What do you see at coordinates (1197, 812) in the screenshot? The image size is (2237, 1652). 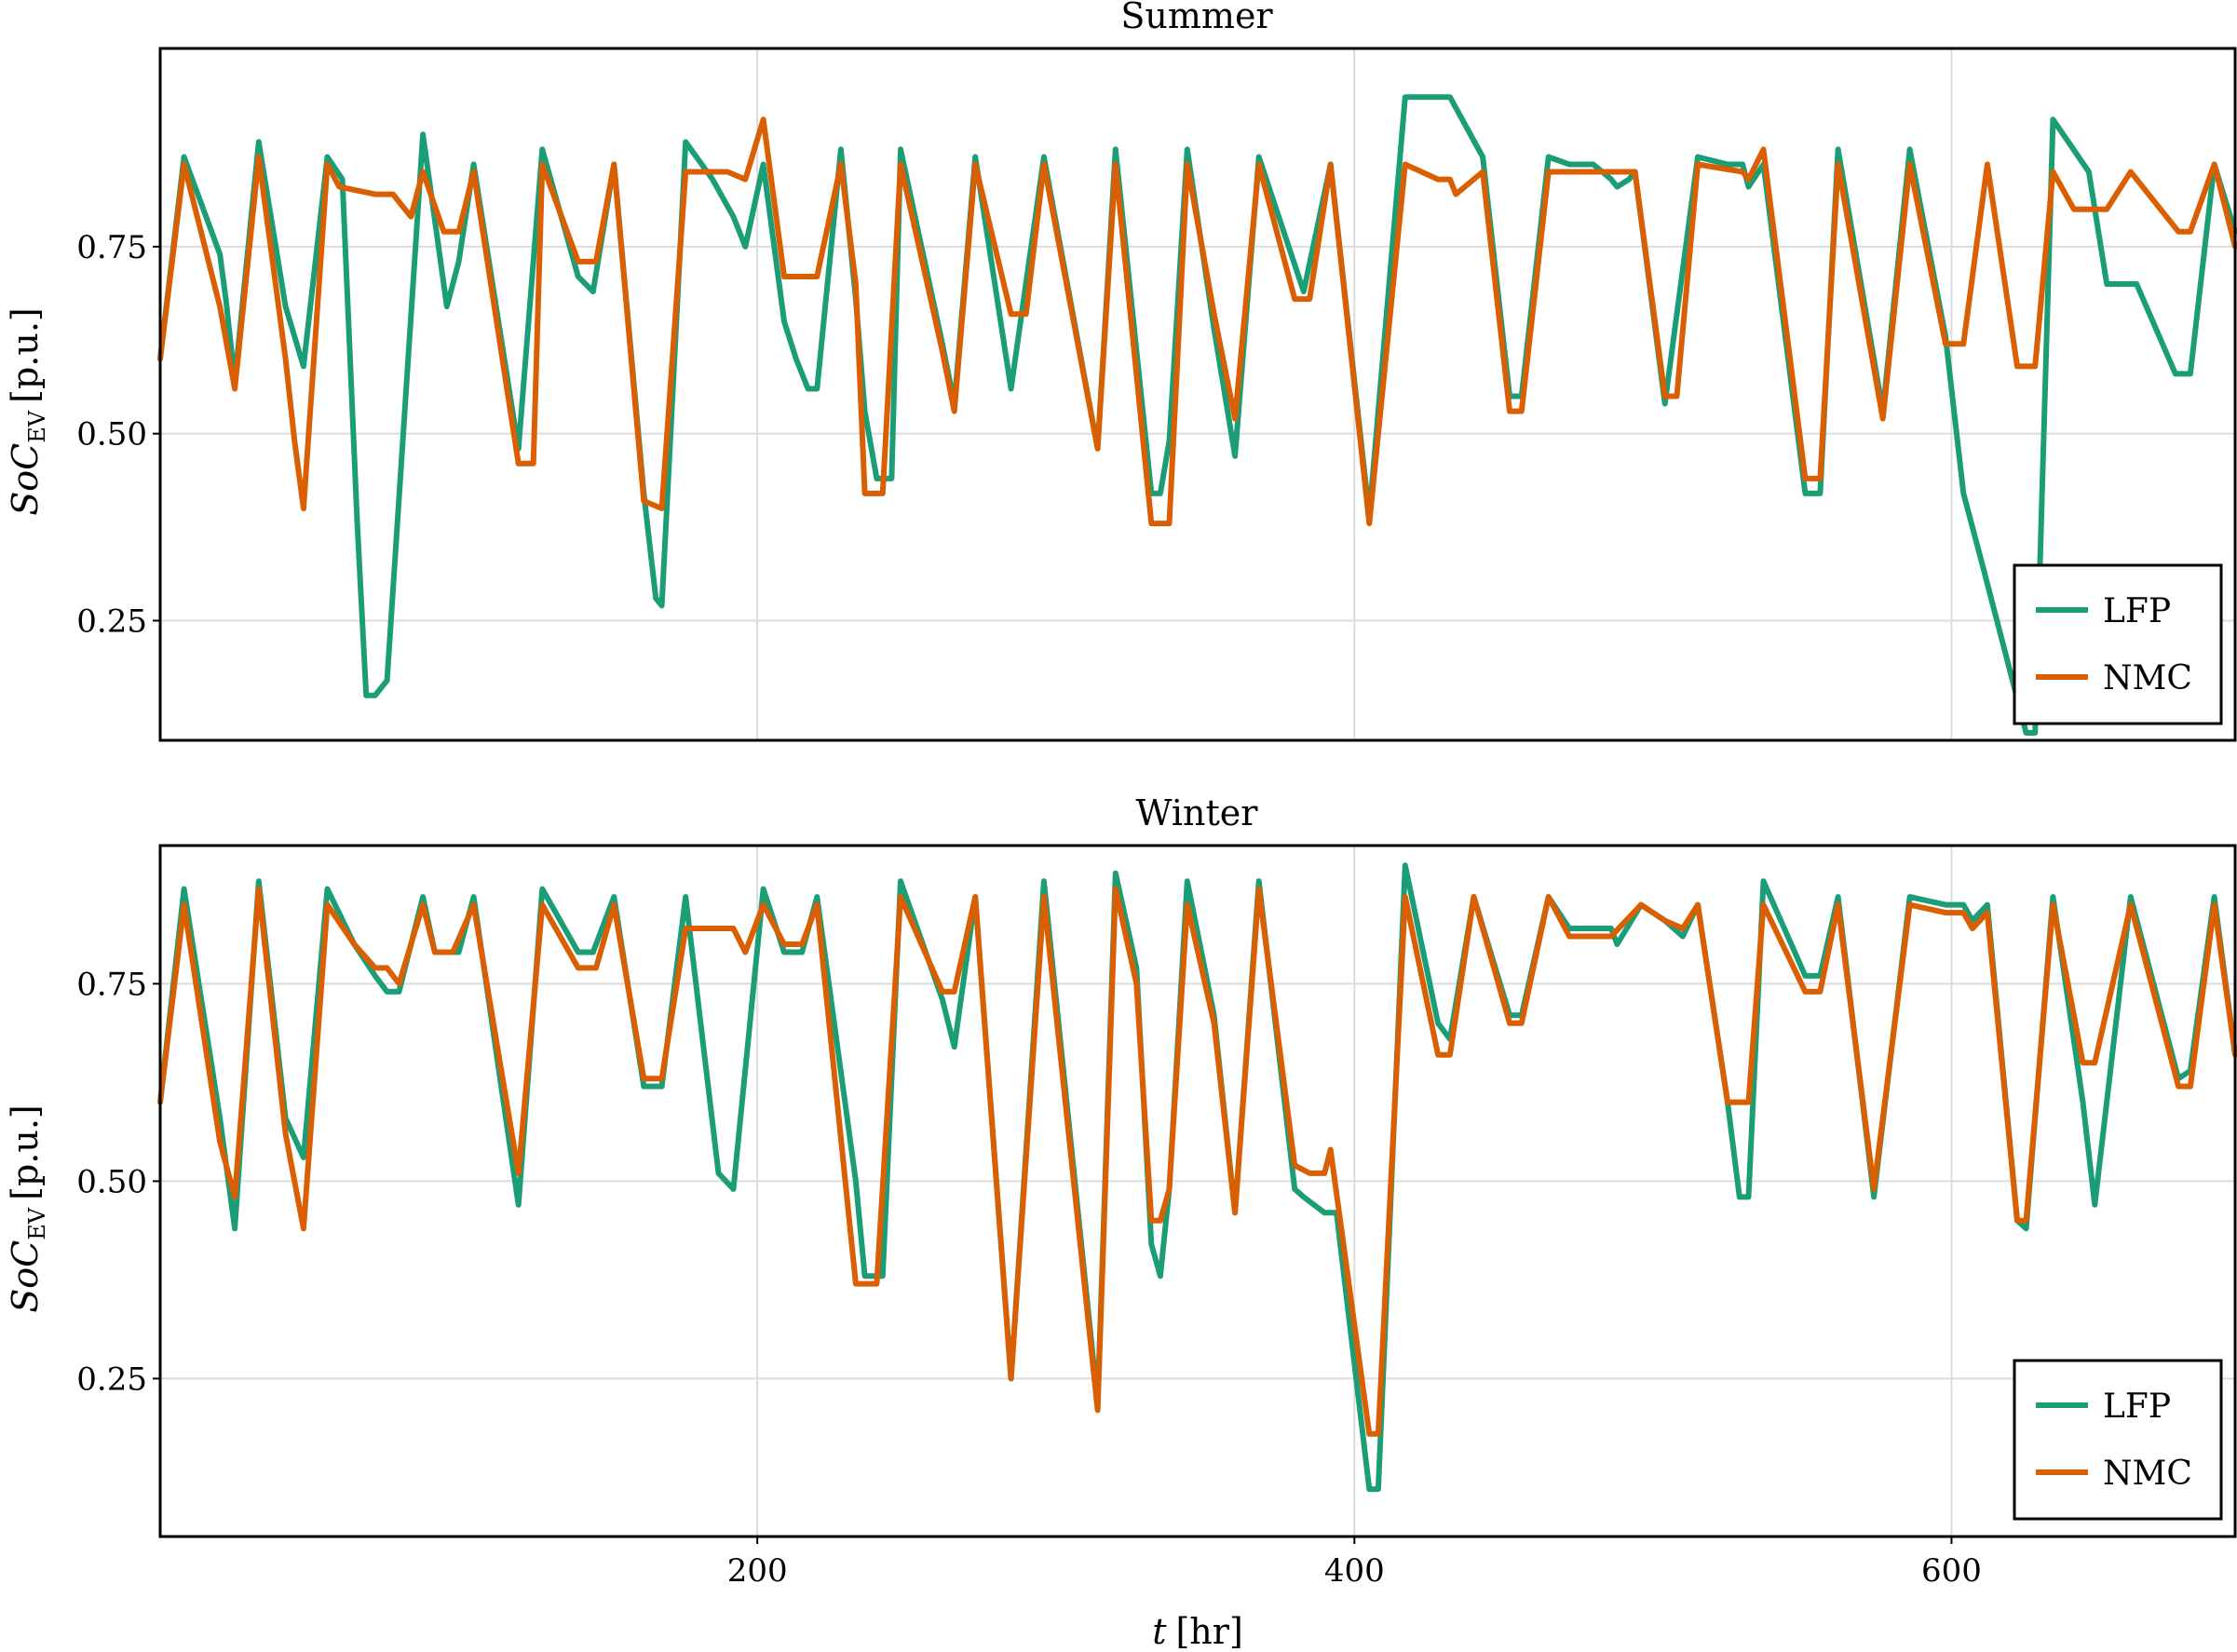 I see `winter-title: Winter` at bounding box center [1197, 812].